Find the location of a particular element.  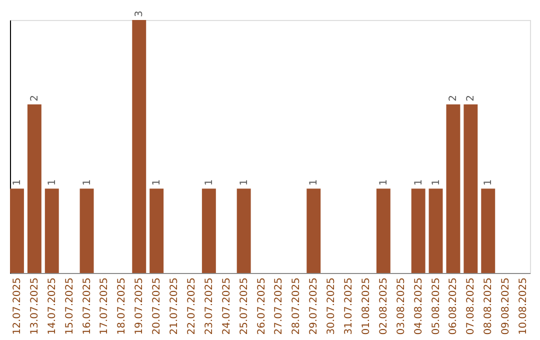

x-tick-label: 27.07.2025 is located at coordinates (279, 306).